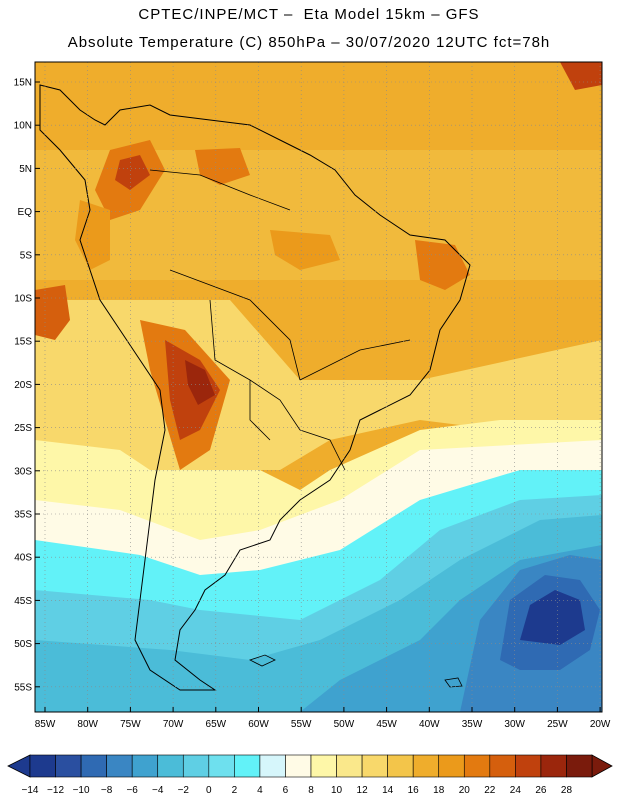 The width and height of the screenshot is (618, 800). Describe the element at coordinates (235, 790) in the screenshot. I see `legend-label: 2` at that location.